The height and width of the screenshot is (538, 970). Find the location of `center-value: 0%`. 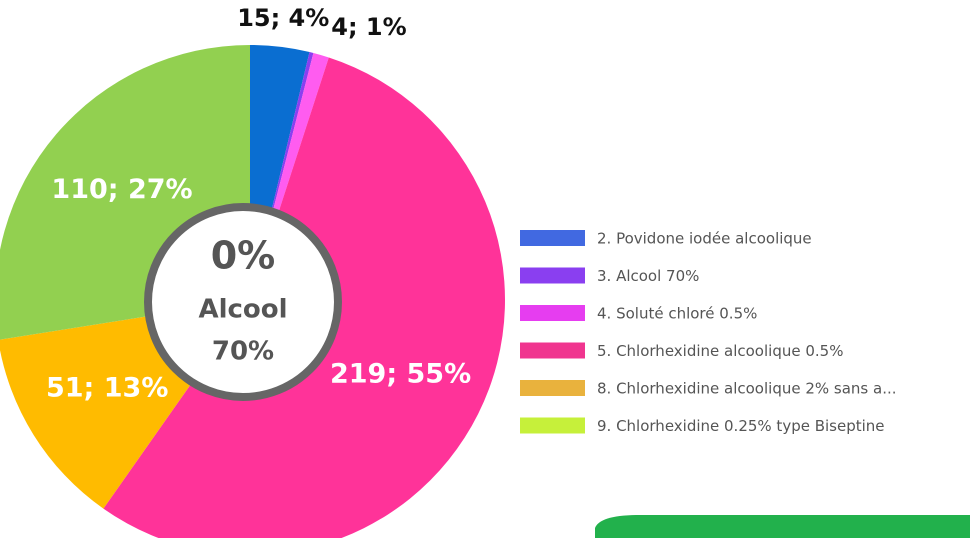

center-value: 0% is located at coordinates (243, 256).